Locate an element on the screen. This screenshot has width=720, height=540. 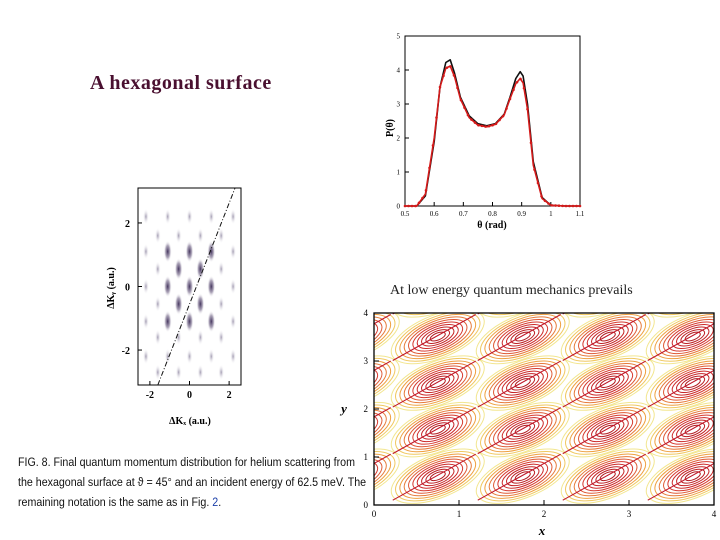
contour-x-tick-label: 1 is located at coordinates (459, 514).